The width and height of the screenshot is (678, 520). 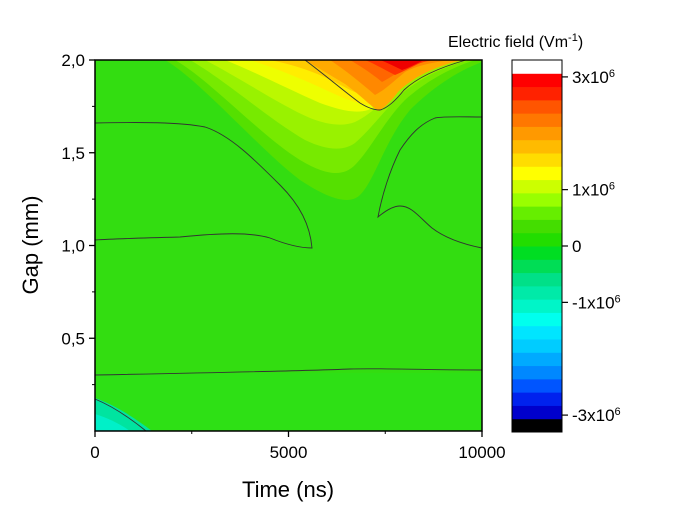 I want to click on field-plume-peak, so click(x=402, y=65).